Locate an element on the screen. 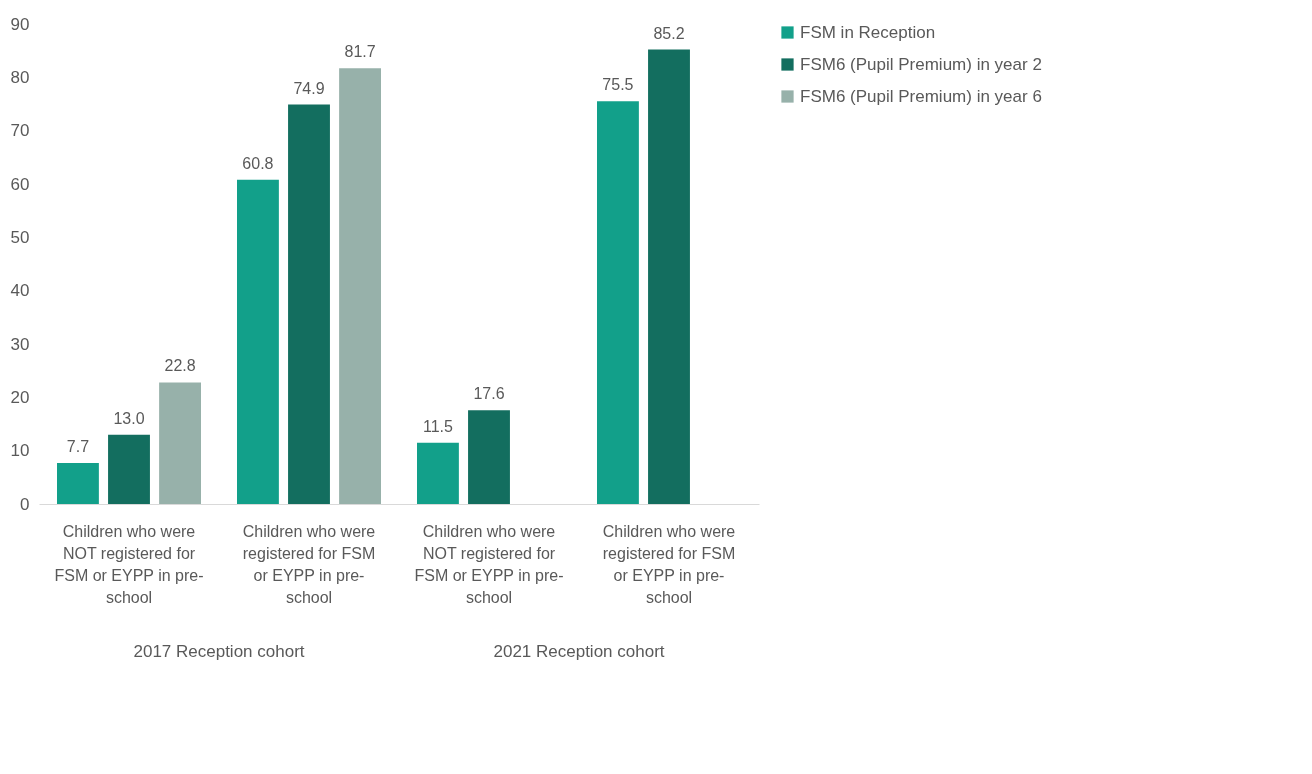 The height and width of the screenshot is (774, 1312). y-tick-label: 80 is located at coordinates (20, 77).